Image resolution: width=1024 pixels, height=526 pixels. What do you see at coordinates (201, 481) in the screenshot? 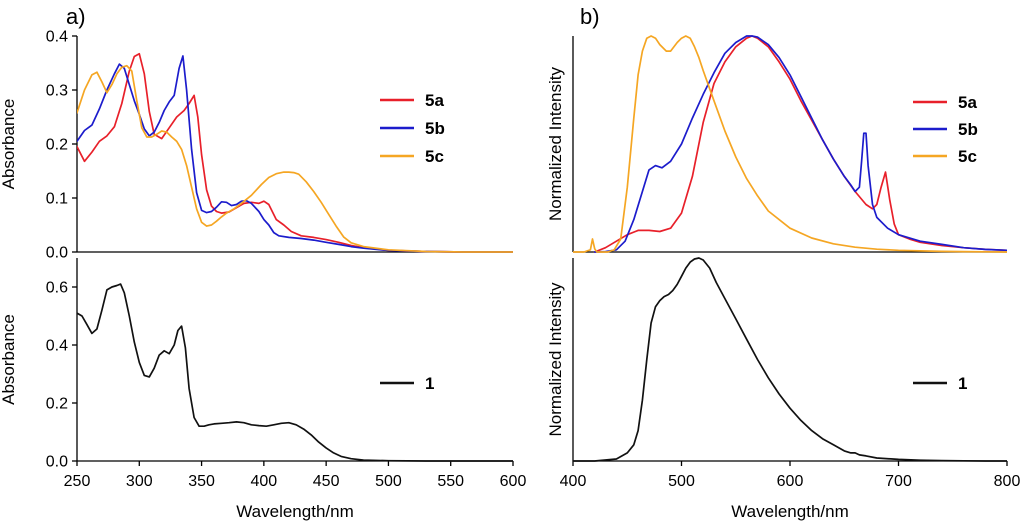
I see `x-tick-label: 350` at bounding box center [201, 481].